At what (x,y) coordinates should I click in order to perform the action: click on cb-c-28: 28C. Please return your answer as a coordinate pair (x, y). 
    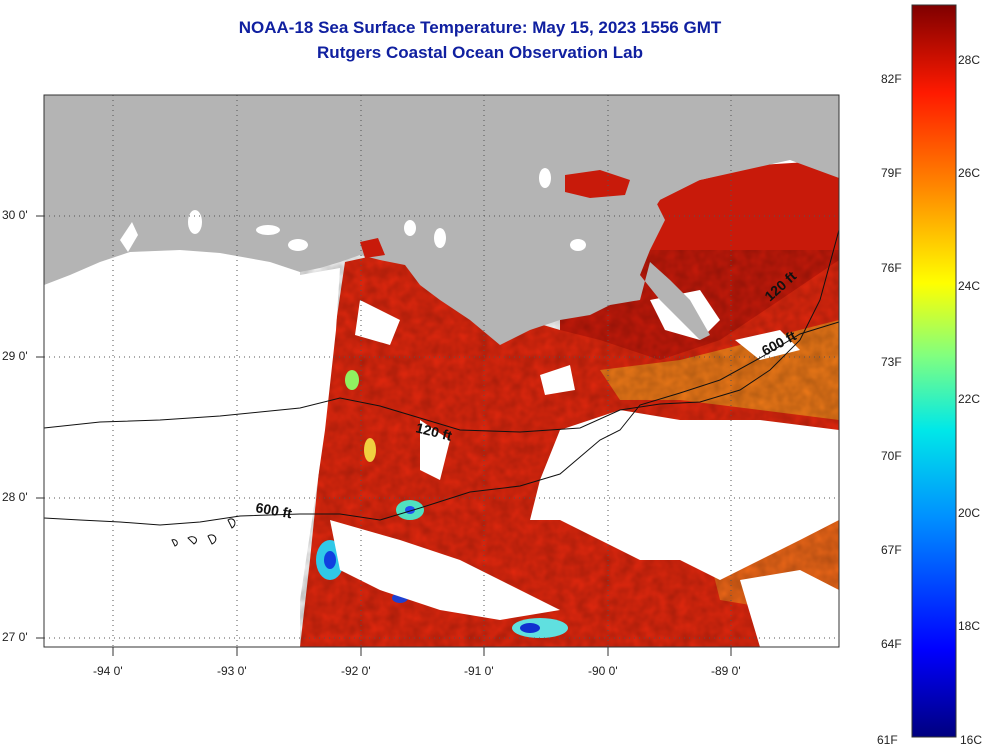
    Looking at the image, I should click on (969, 60).